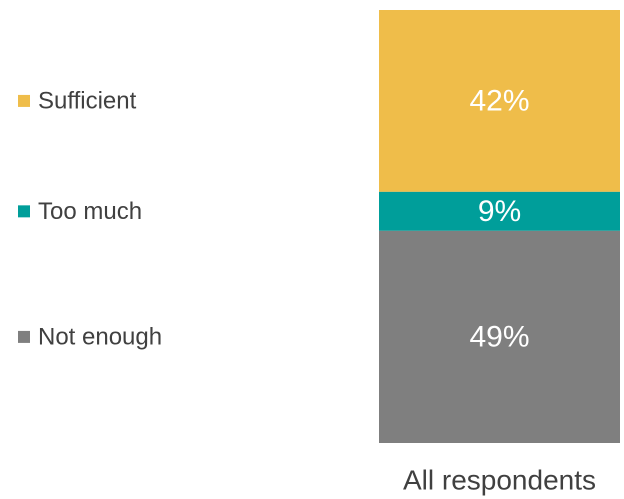 The height and width of the screenshot is (499, 624). Describe the element at coordinates (24, 100) in the screenshot. I see `legend-swatch-sufficient` at that location.